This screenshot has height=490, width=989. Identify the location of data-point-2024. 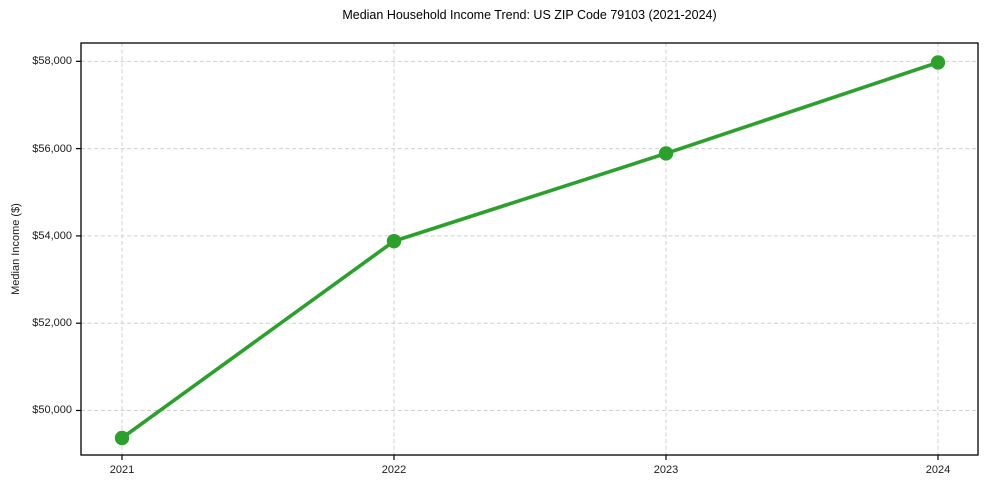
(938, 62).